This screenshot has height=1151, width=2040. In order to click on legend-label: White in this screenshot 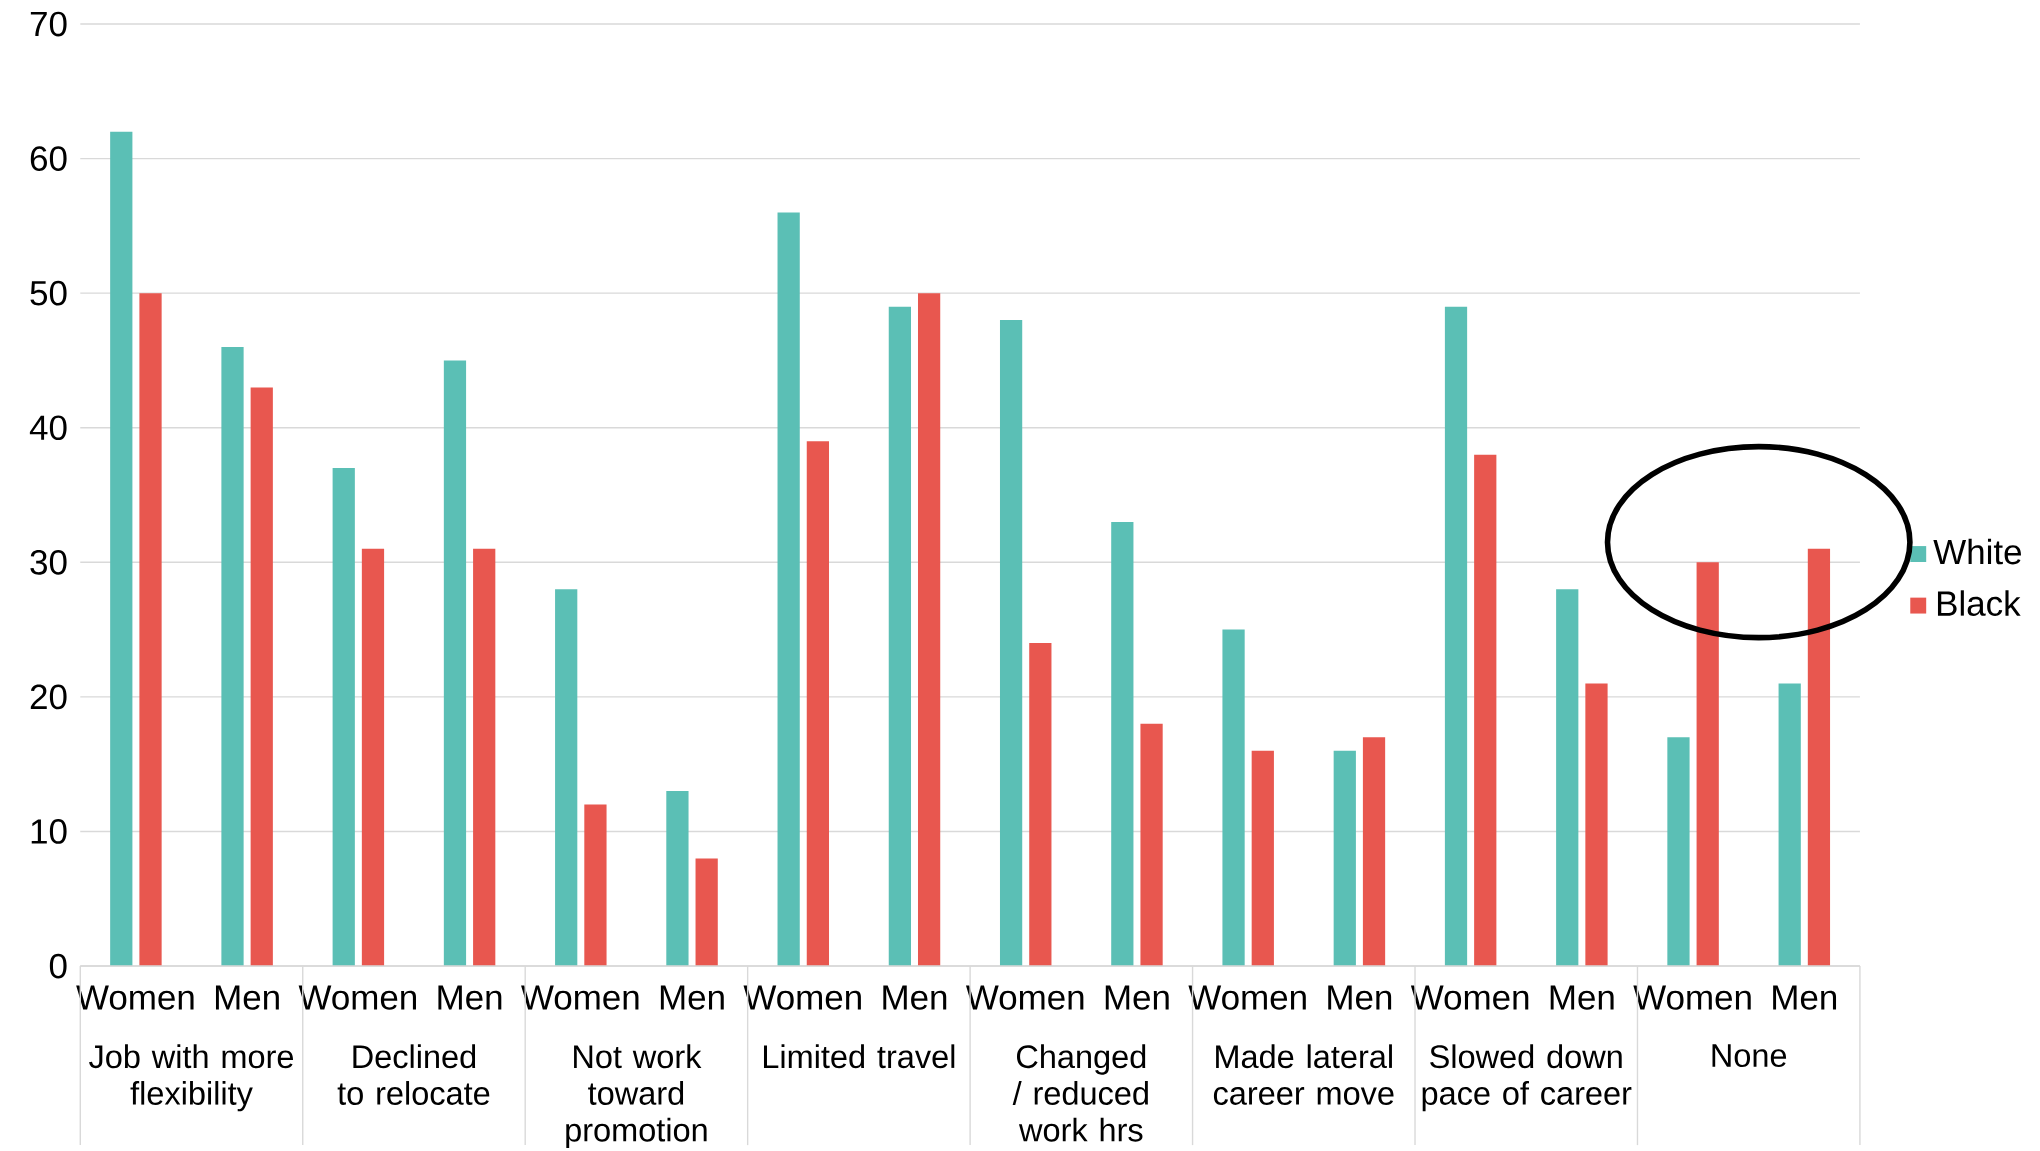, I will do `click(1977, 551)`.